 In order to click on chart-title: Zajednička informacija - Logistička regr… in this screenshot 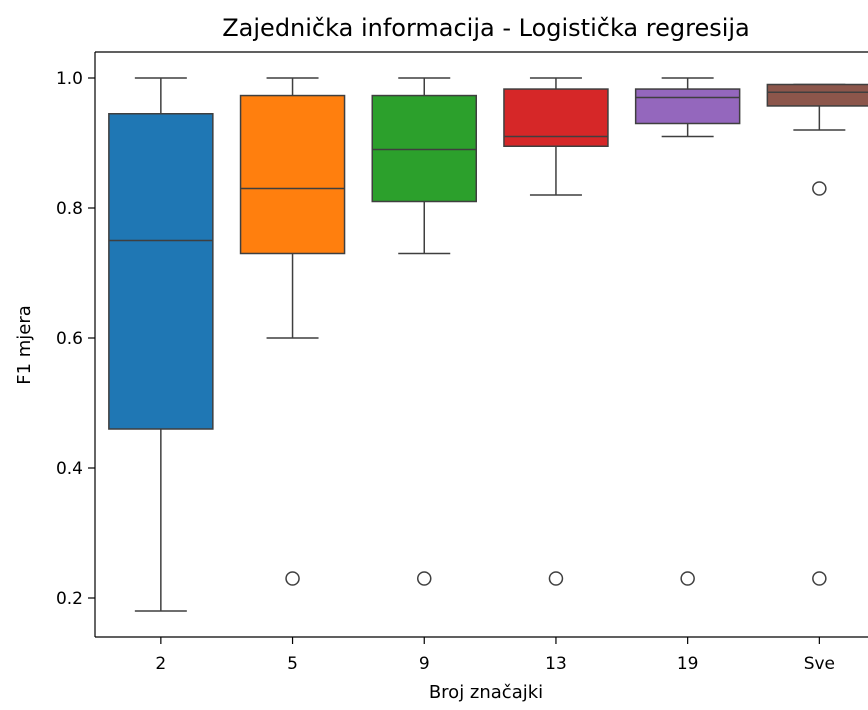, I will do `click(486, 28)`.